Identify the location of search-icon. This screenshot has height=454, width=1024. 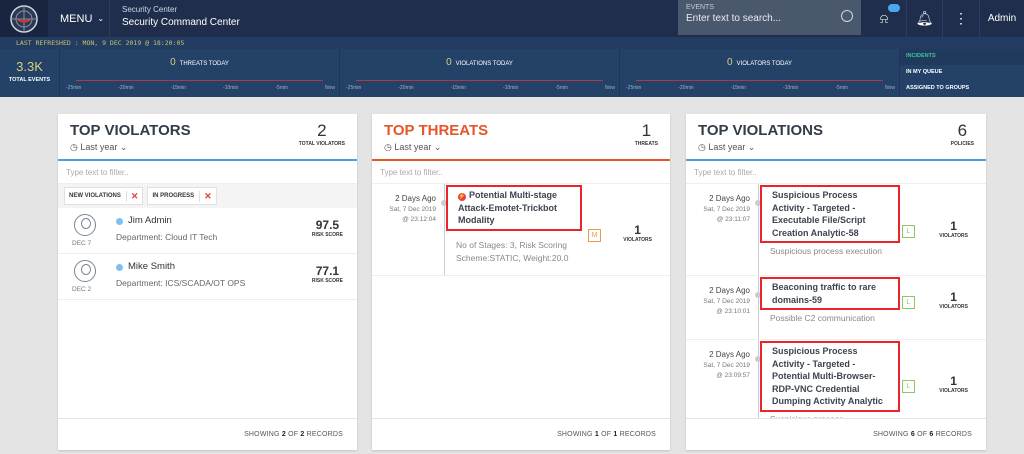
(847, 16).